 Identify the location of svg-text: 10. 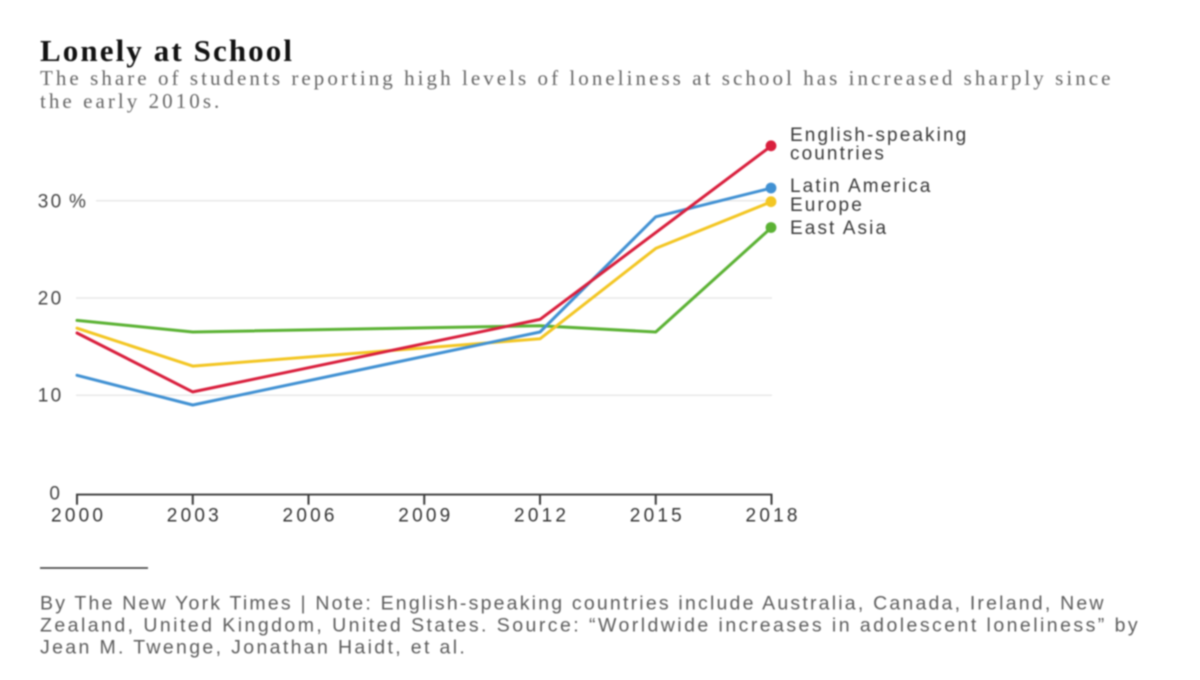
(51, 396).